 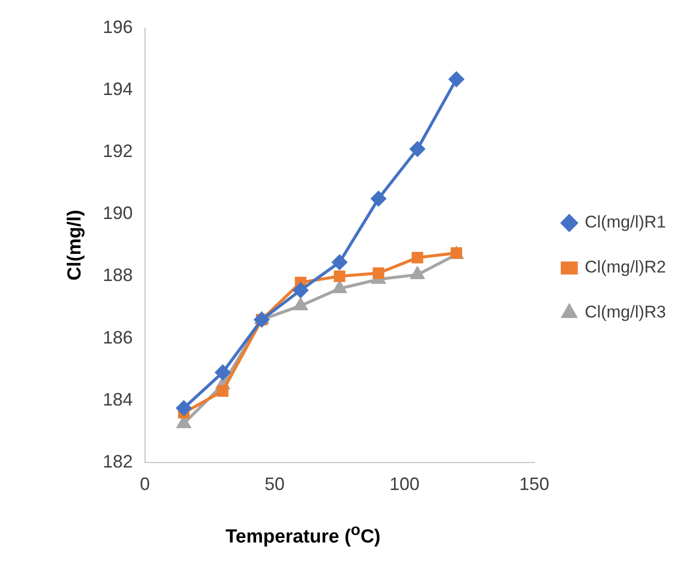 What do you see at coordinates (117, 89) in the screenshot?
I see `y-tick-label: 194` at bounding box center [117, 89].